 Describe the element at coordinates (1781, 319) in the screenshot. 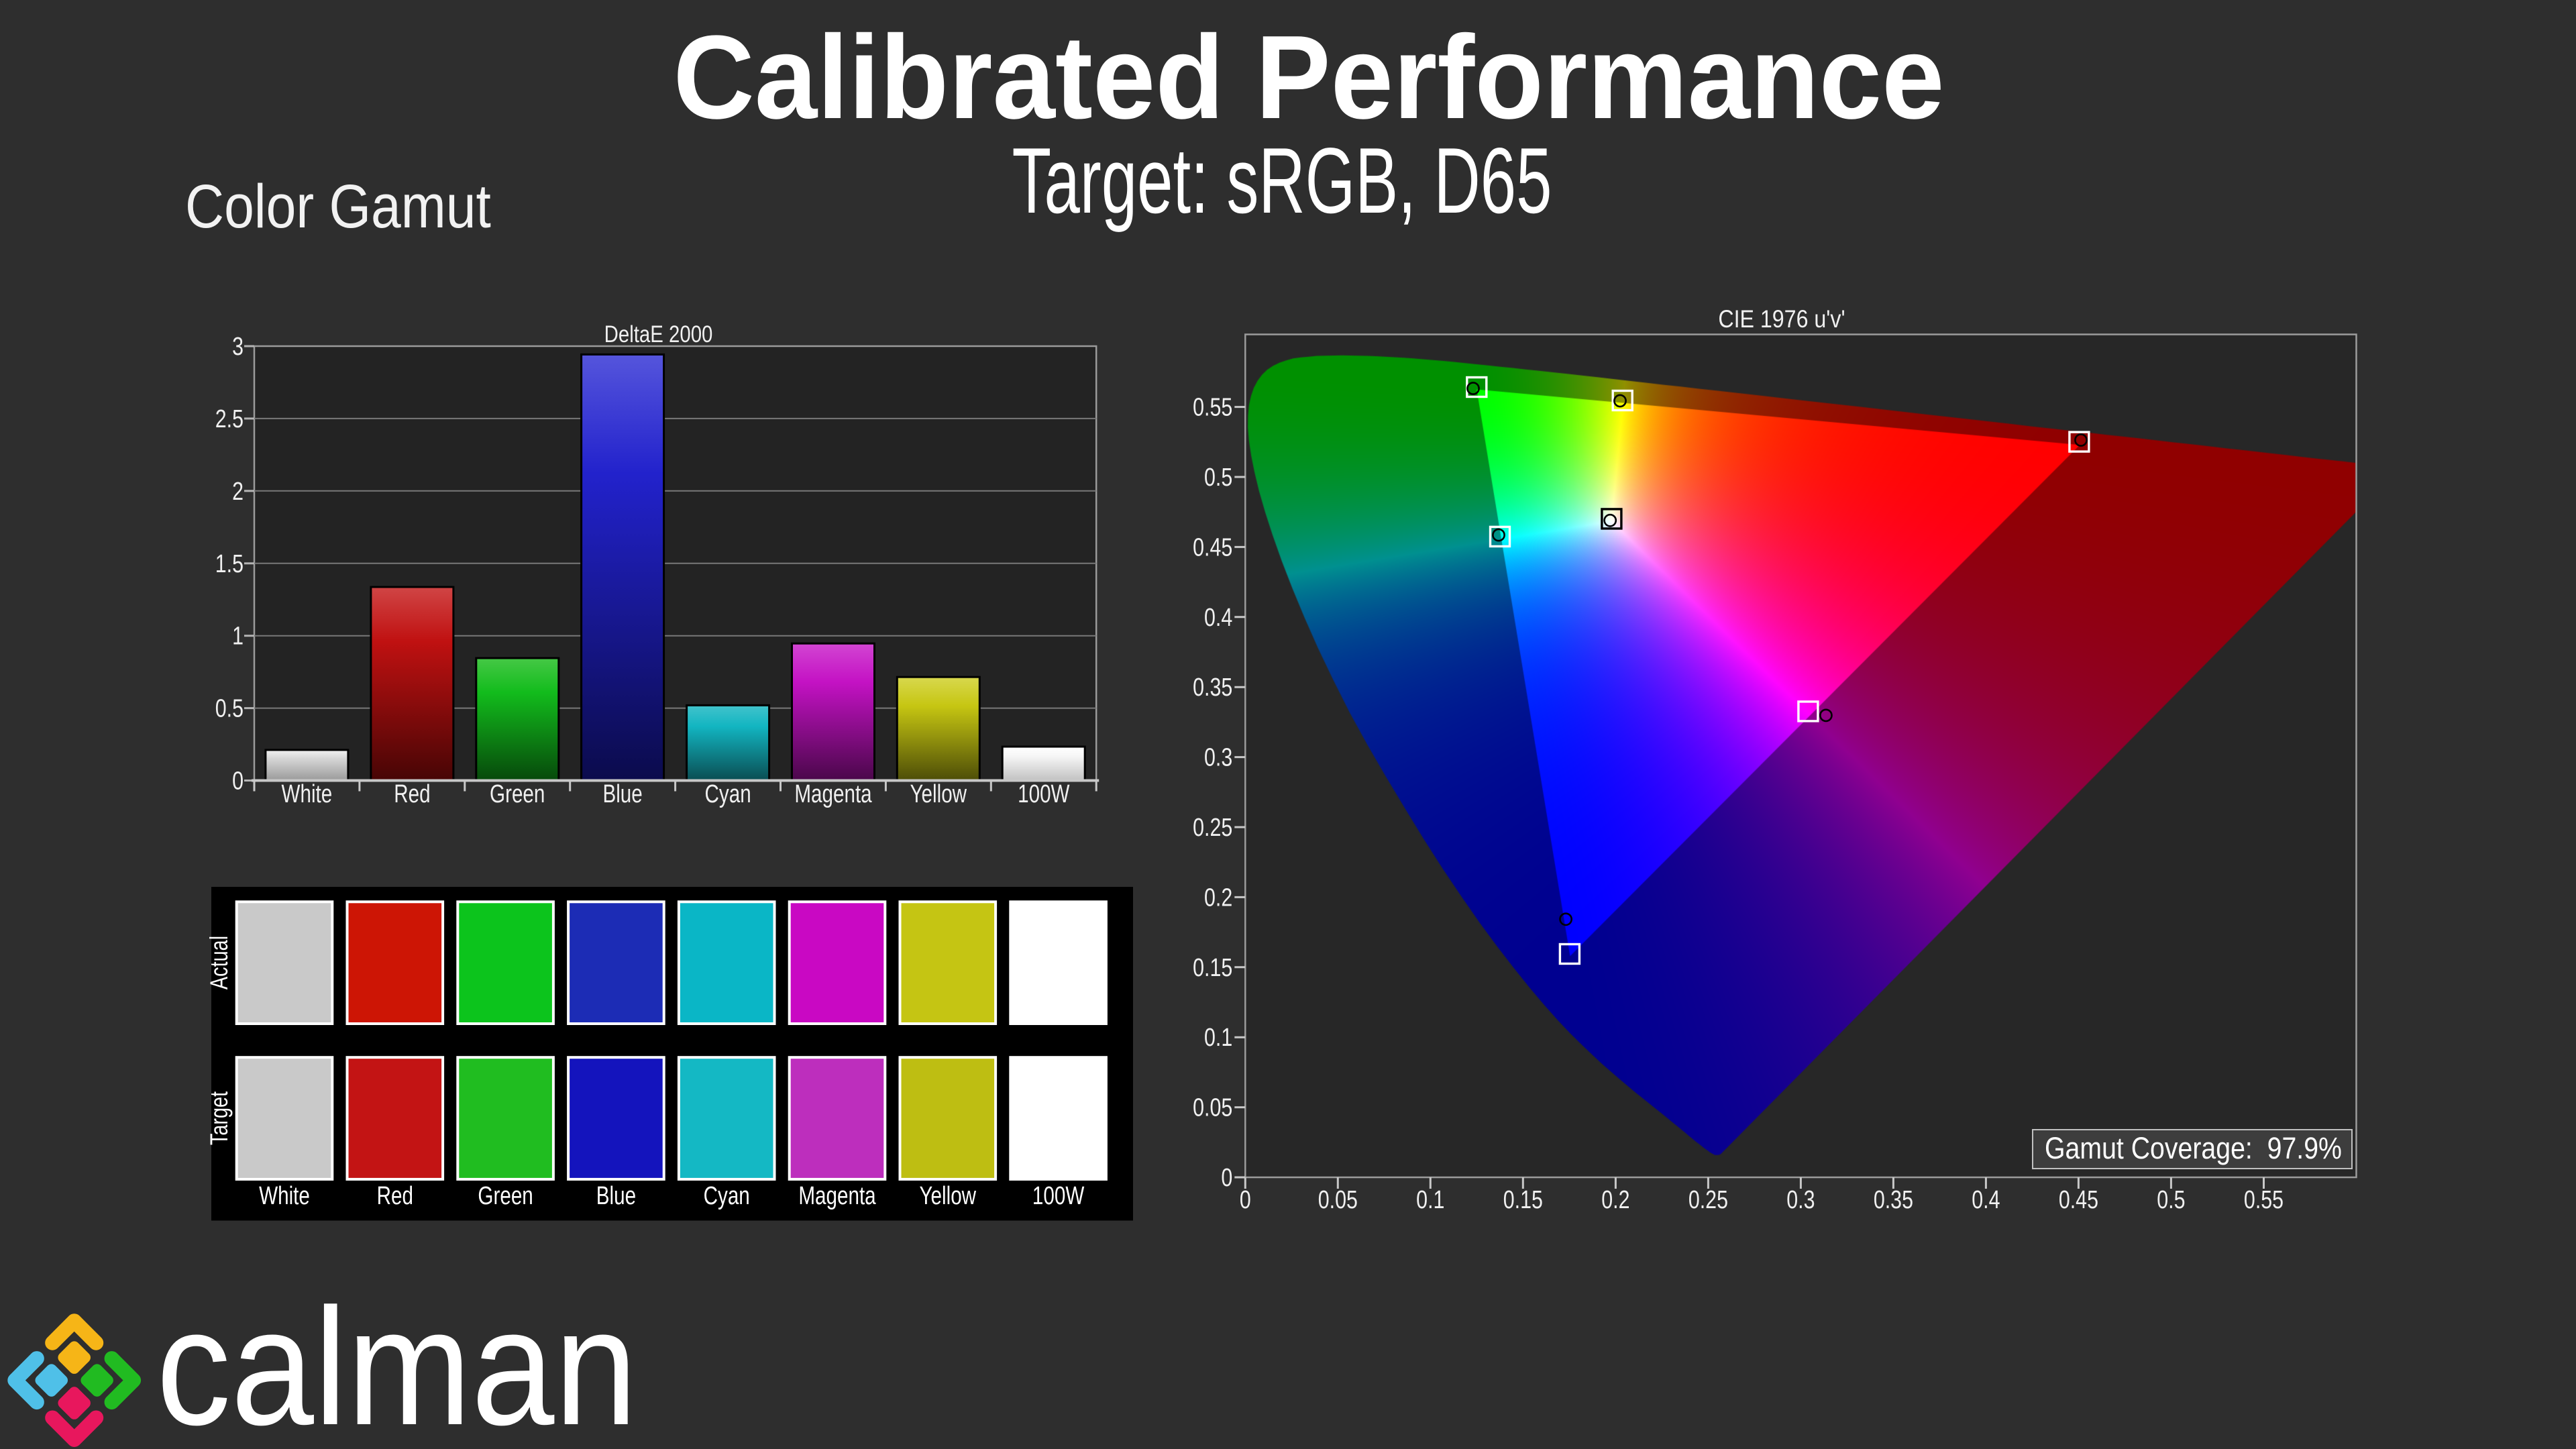

I see `svg-text: CIE 1976 u'v'` at that location.